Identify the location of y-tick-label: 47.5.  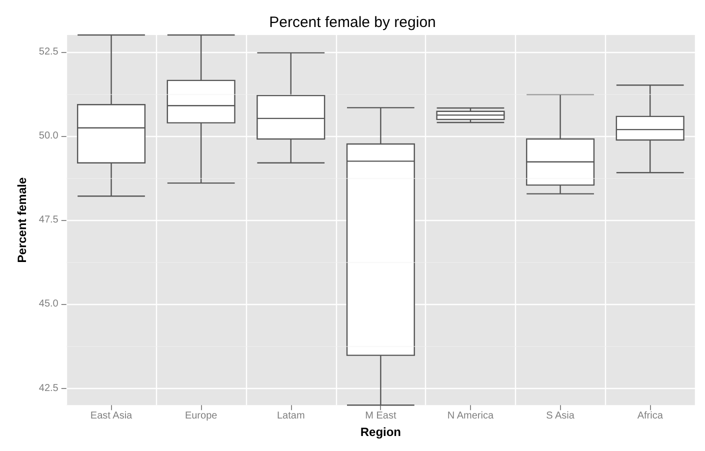
(48, 220).